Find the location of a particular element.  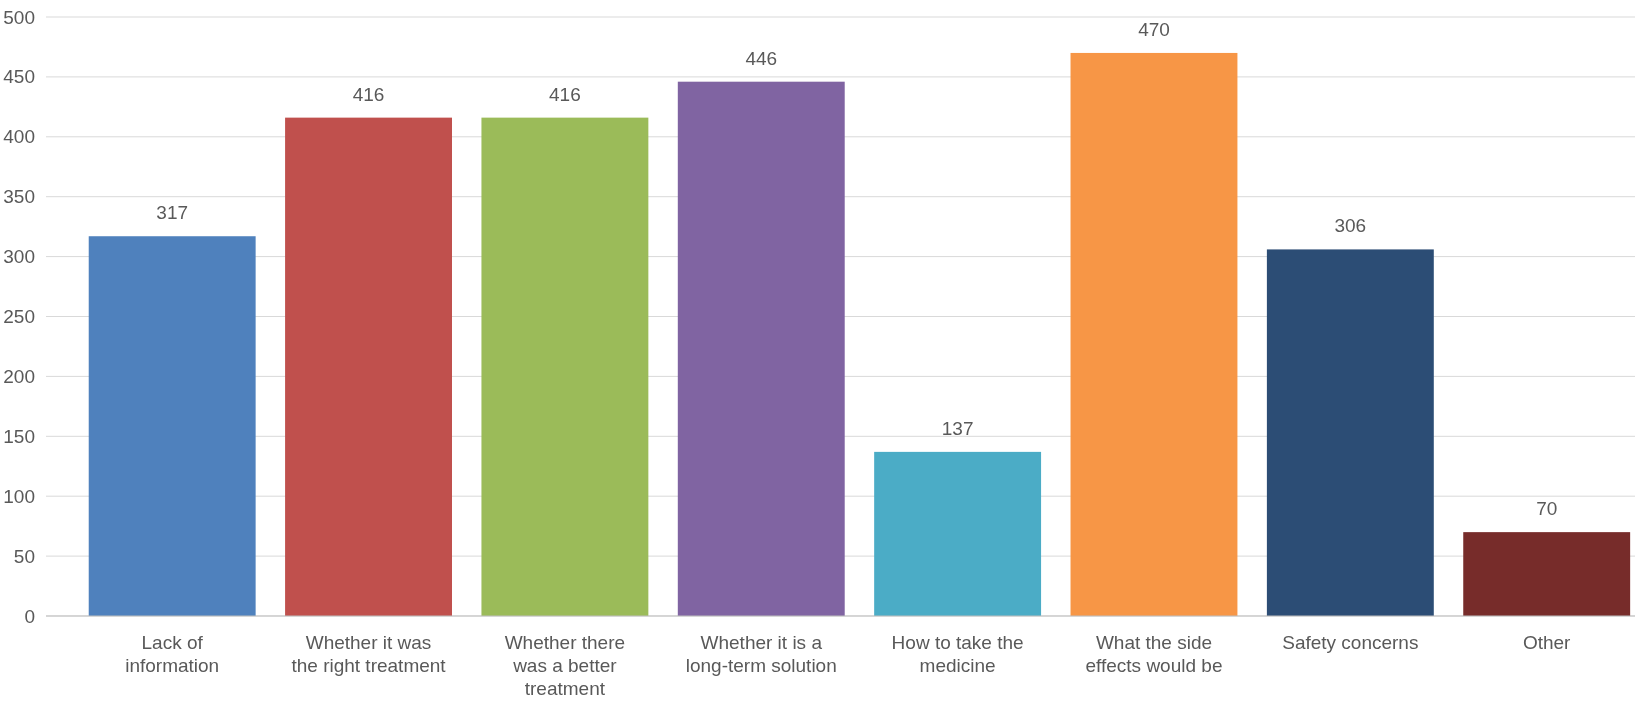

y-tick-label: 300 is located at coordinates (19, 257).